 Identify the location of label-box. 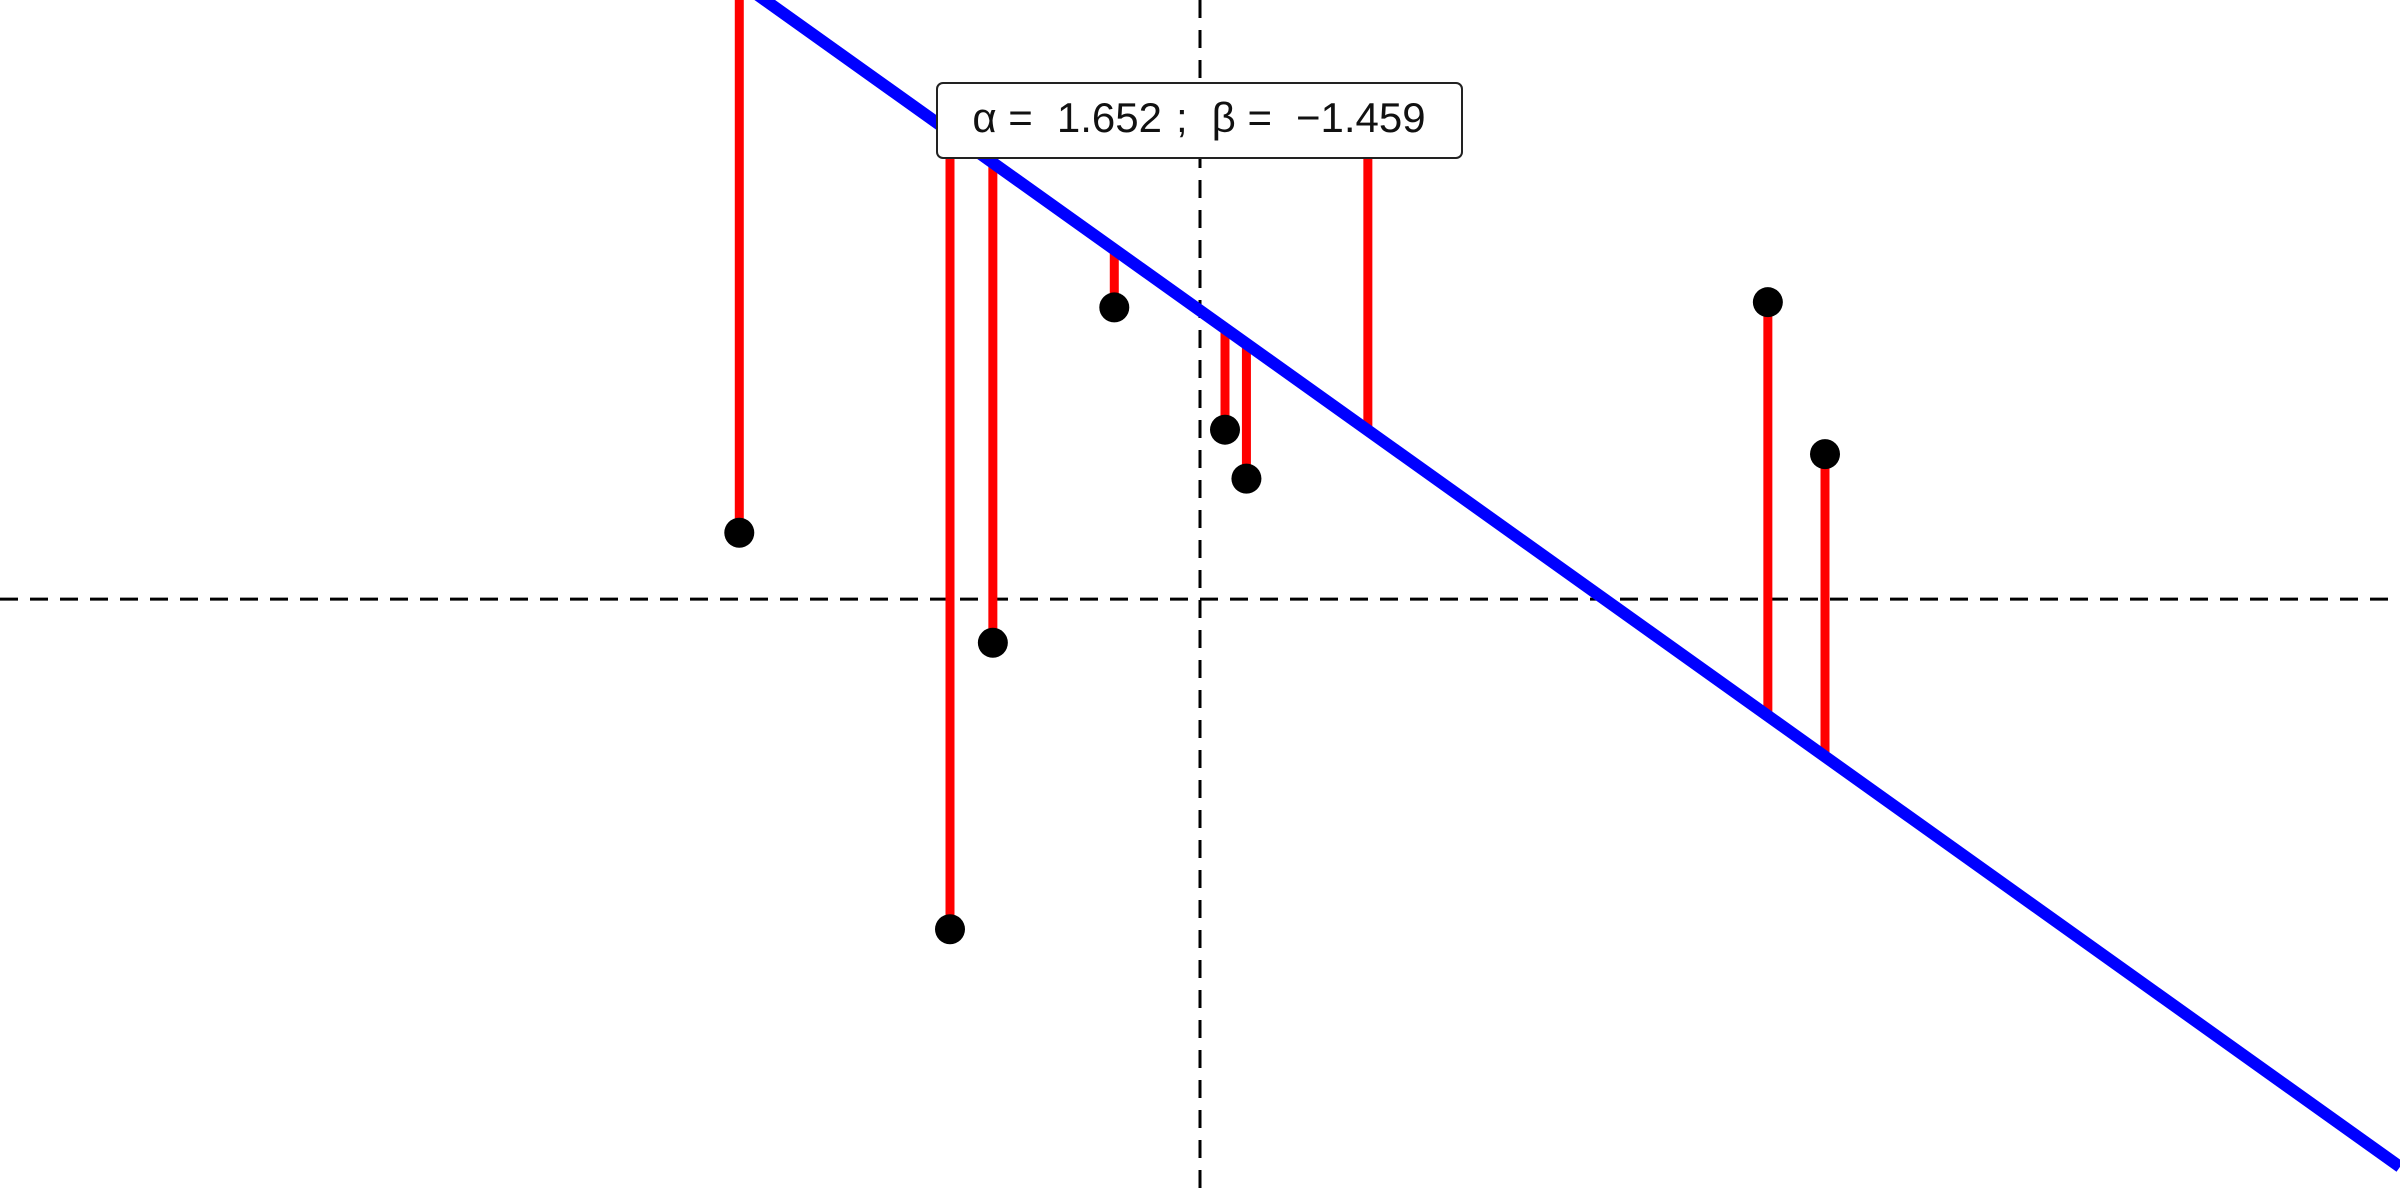
(1199, 120).